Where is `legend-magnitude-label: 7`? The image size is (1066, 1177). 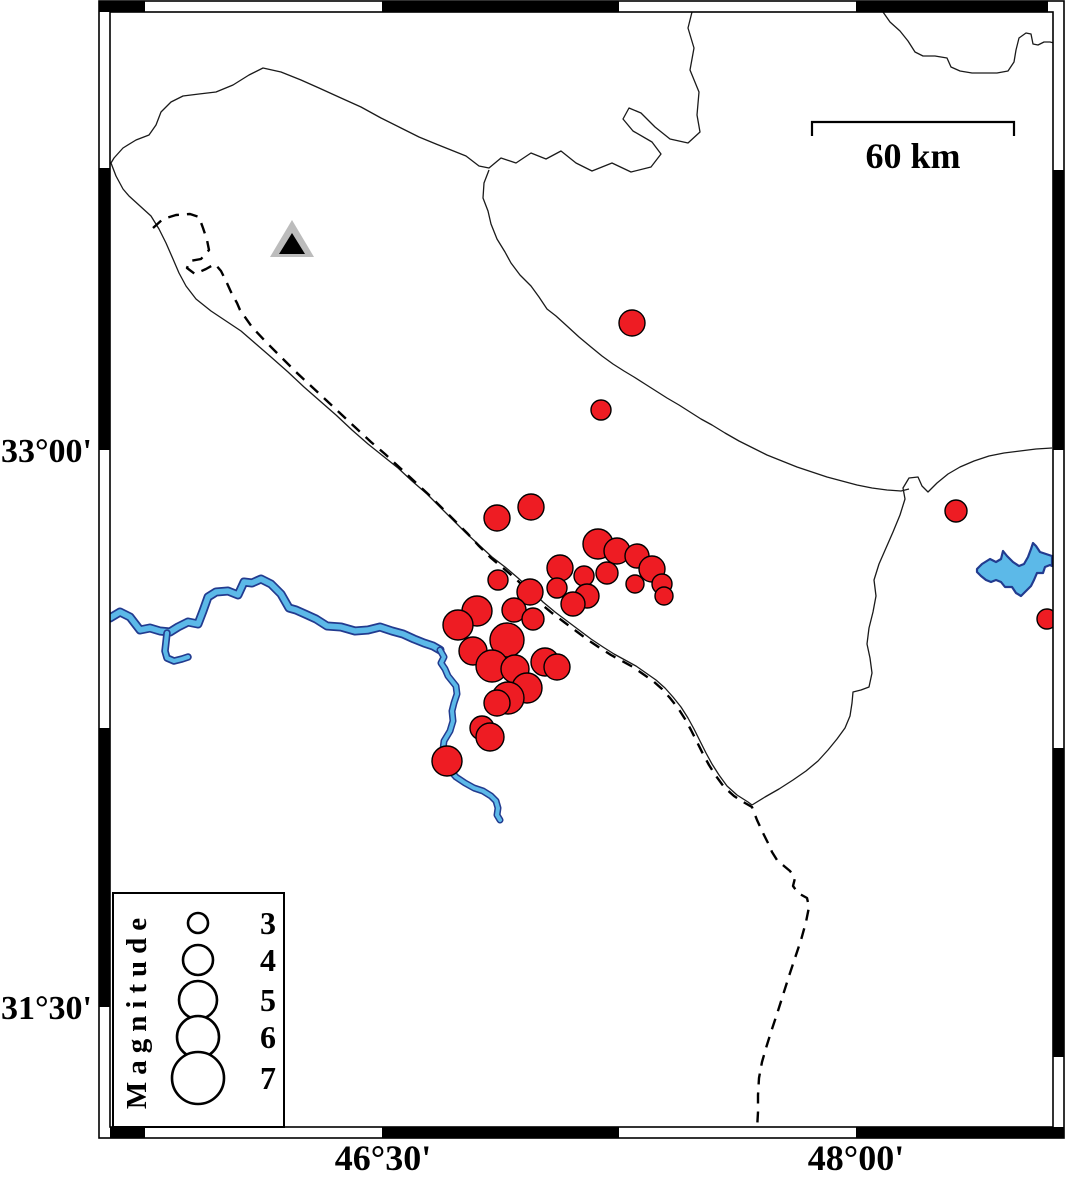 legend-magnitude-label: 7 is located at coordinates (268, 1078).